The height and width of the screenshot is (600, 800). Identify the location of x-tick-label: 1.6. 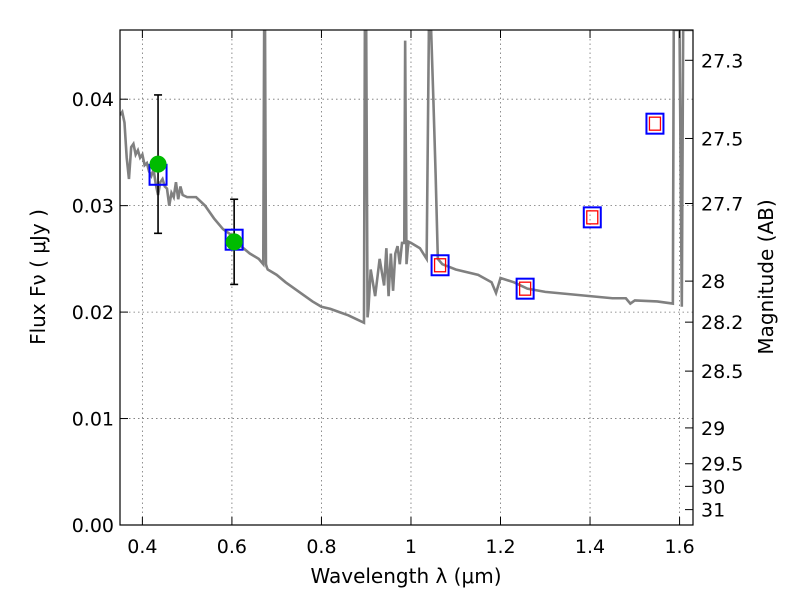
(679, 547).